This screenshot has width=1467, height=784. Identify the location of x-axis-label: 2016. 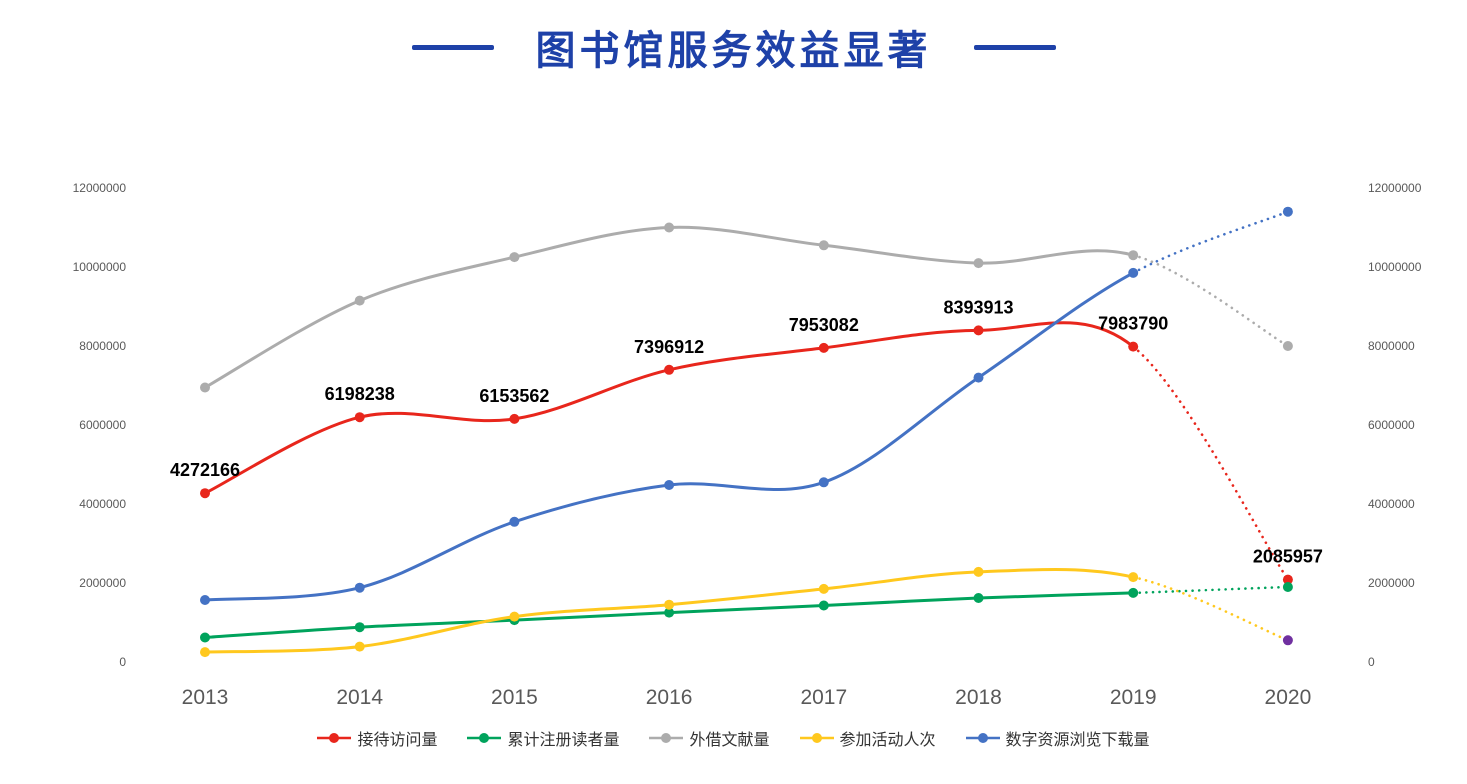
(669, 697).